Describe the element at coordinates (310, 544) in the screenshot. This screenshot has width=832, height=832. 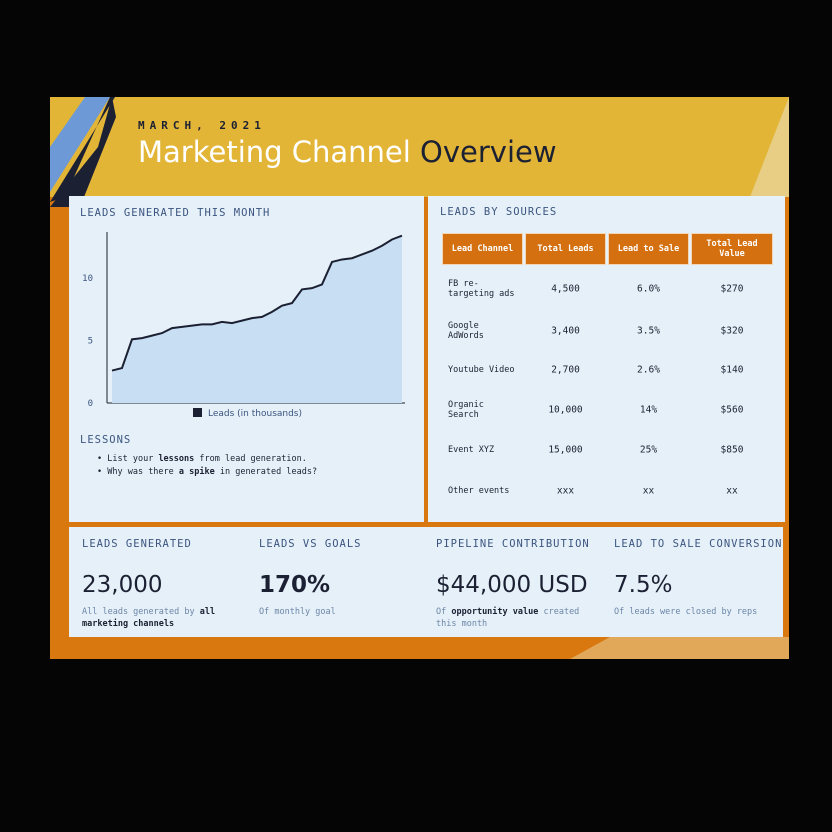
I see `kpi-label: LEADS VS GOALS` at that location.